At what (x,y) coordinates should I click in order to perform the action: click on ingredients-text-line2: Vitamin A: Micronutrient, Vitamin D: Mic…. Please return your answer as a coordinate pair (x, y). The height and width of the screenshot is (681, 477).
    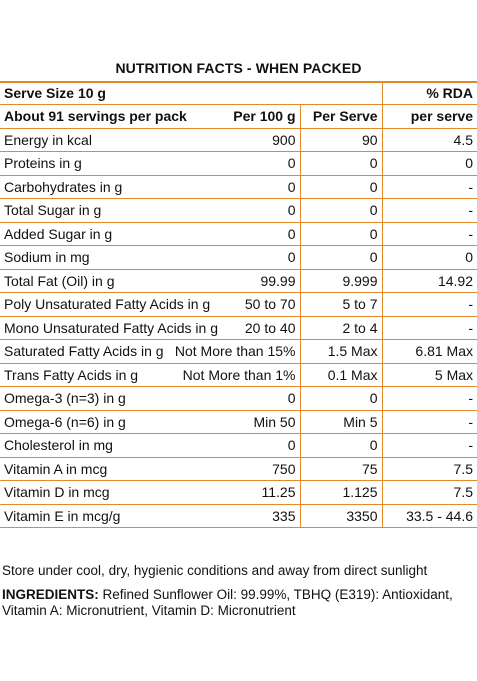
    Looking at the image, I should click on (149, 610).